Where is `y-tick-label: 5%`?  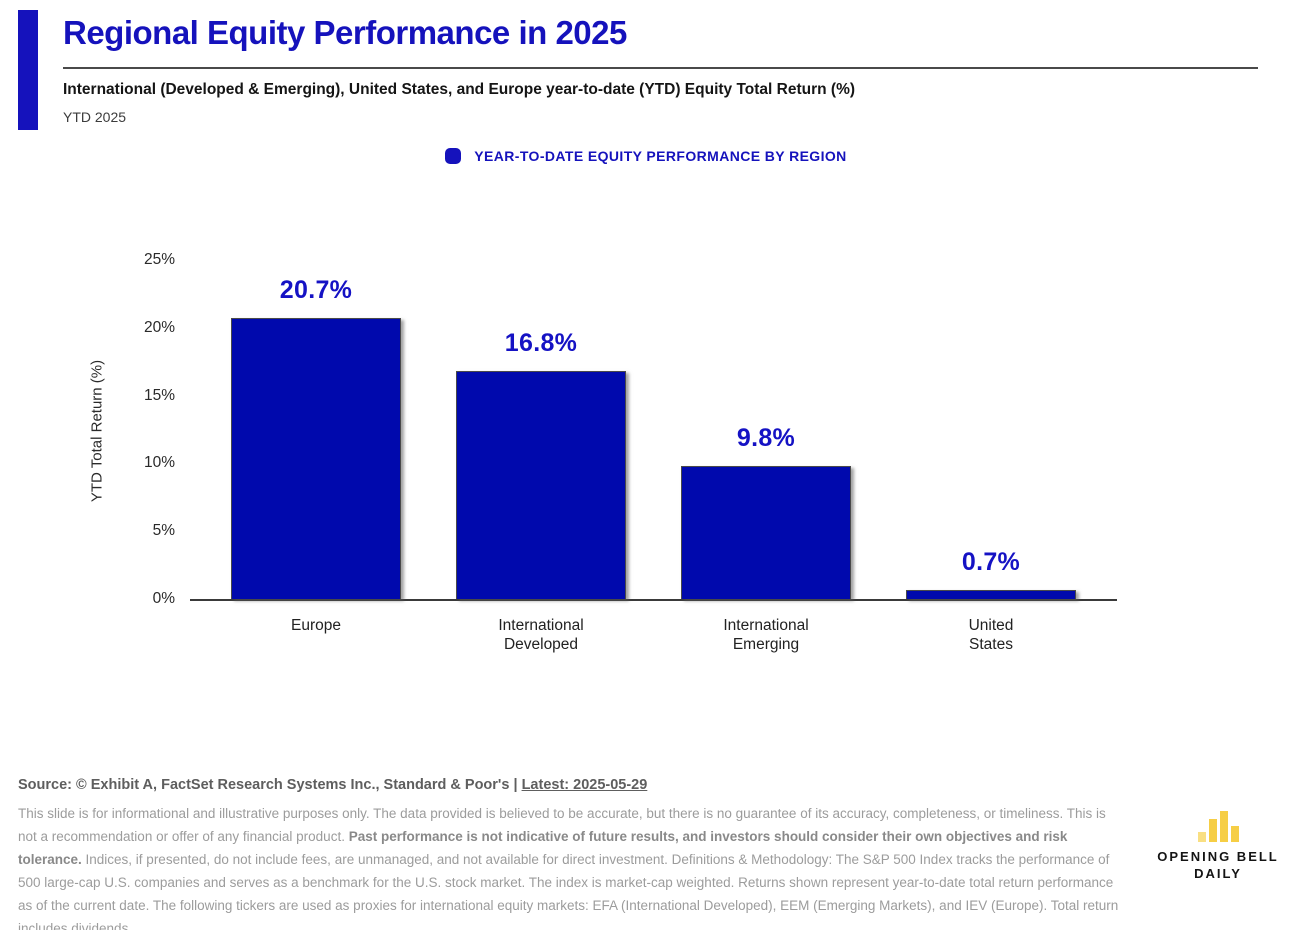
y-tick-label: 5% is located at coordinates (163, 531).